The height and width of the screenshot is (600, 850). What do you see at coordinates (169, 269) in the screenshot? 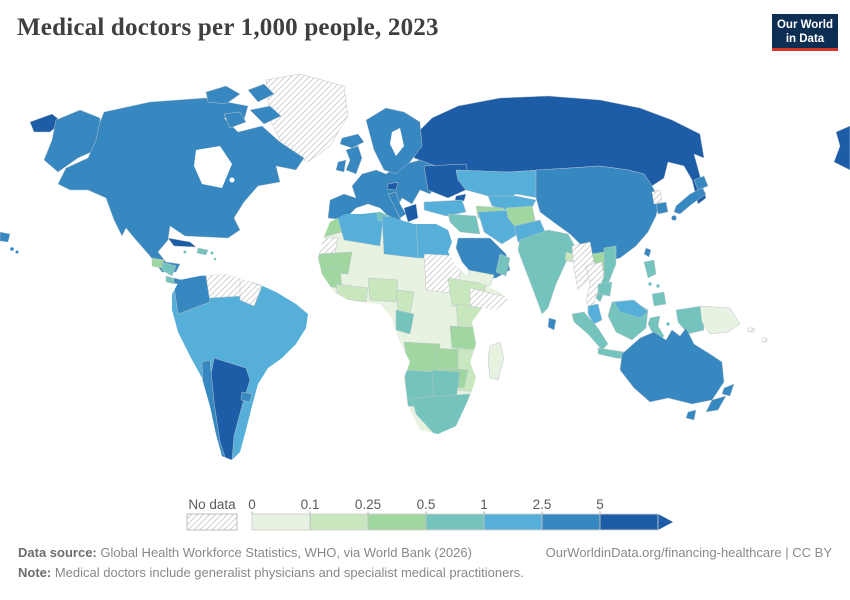
I see `region-honduras-nicaragua` at bounding box center [169, 269].